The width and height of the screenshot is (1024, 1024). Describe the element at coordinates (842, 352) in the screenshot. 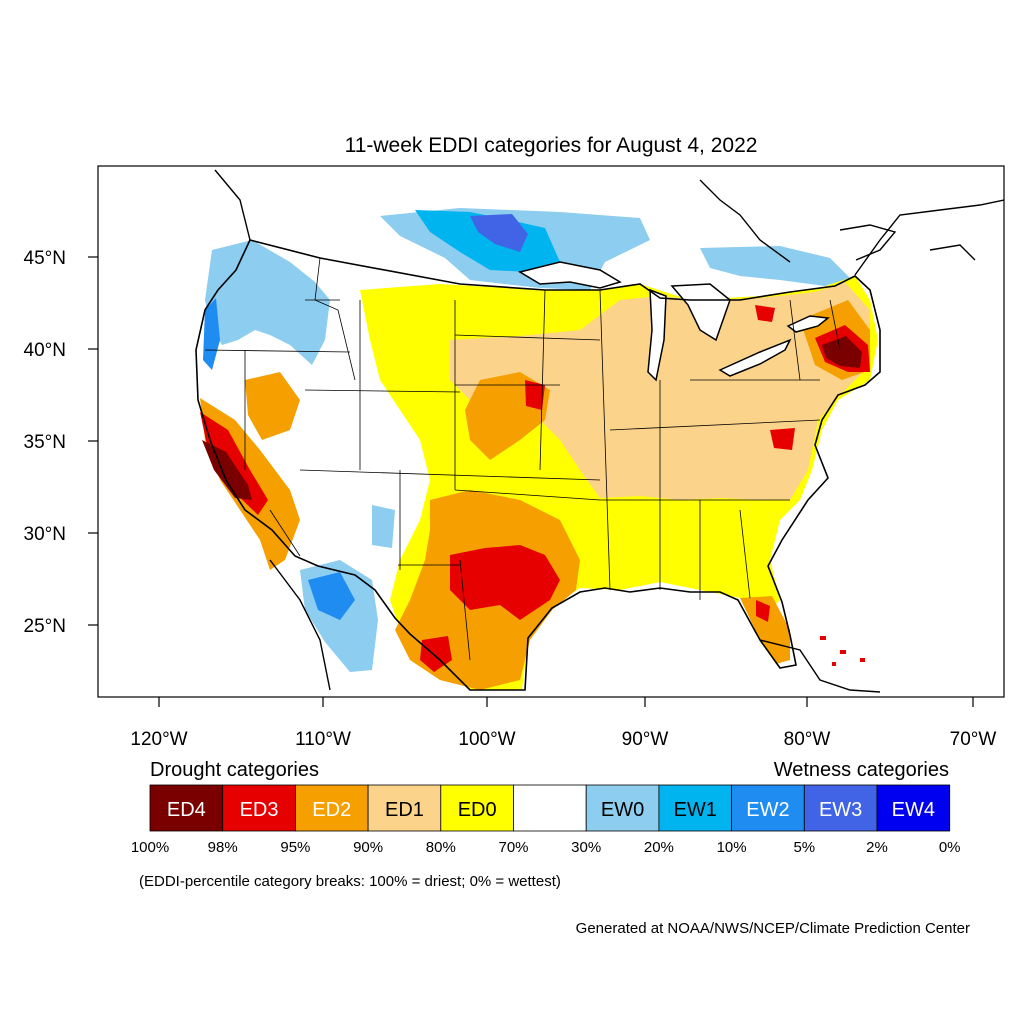

I see `drought-ed4-northeast` at that location.